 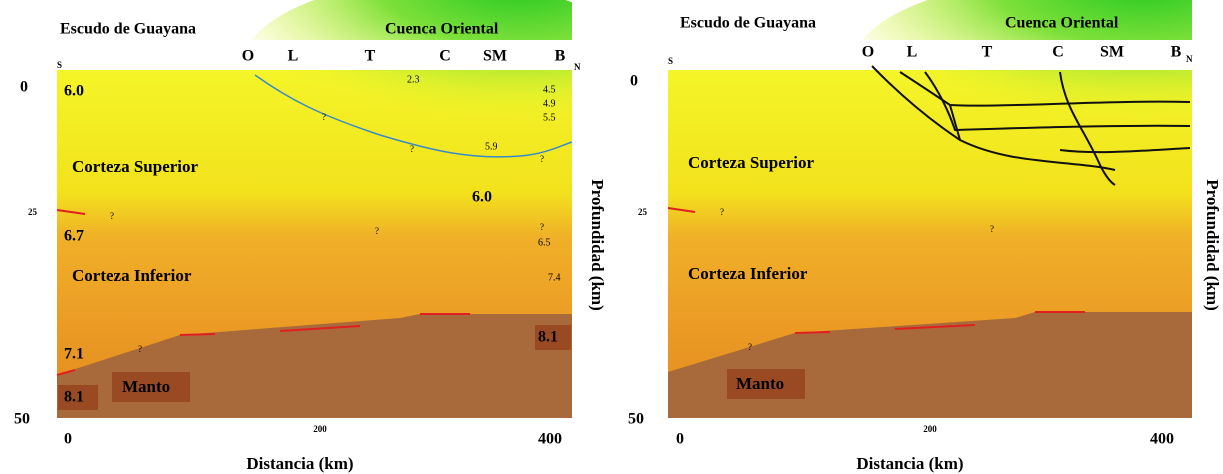 What do you see at coordinates (544, 242) in the screenshot?
I see `velocity: 6.5` at bounding box center [544, 242].